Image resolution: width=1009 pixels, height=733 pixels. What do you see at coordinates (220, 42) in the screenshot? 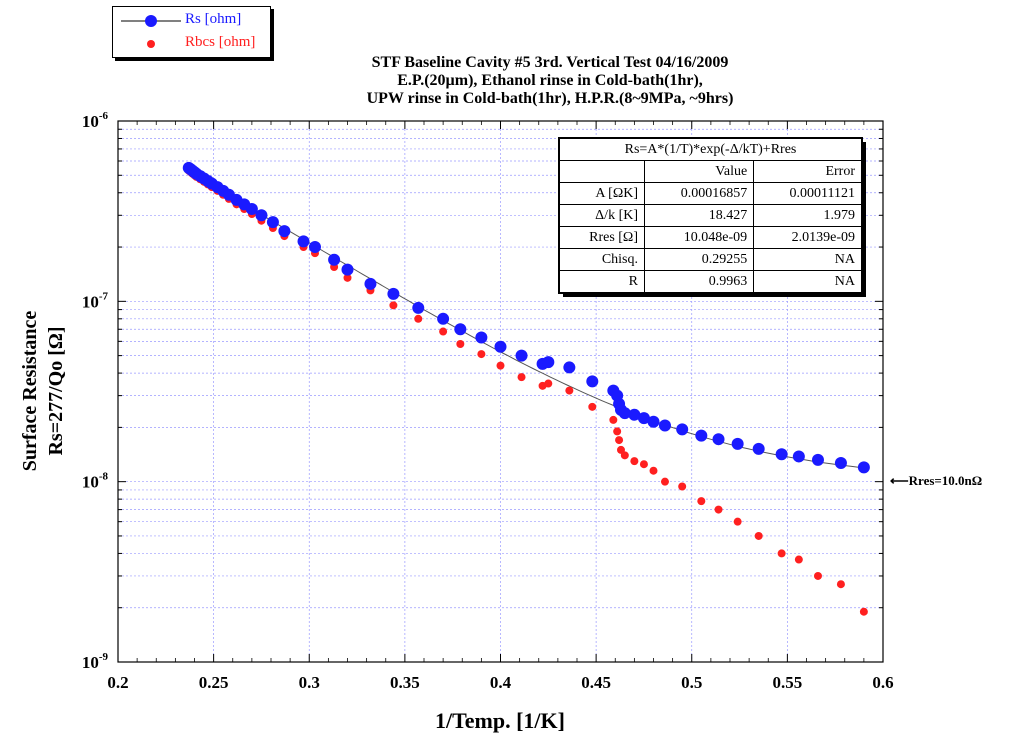
I see `legend-label-rbcs: Rbcs [ohm]` at bounding box center [220, 42].